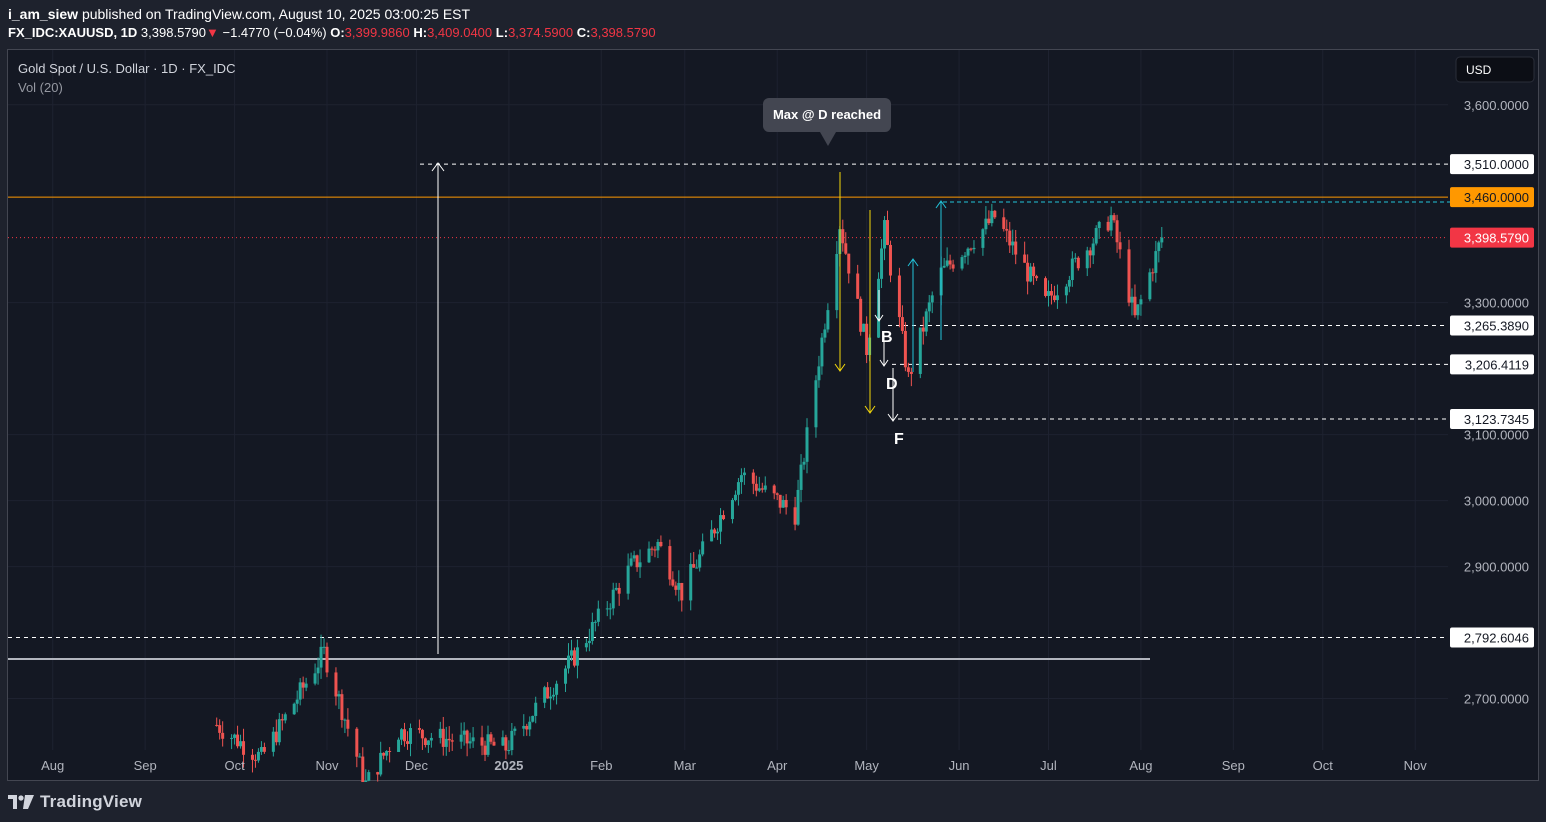 The height and width of the screenshot is (822, 1546). I want to click on callout-text: Max @ D reached, so click(827, 114).